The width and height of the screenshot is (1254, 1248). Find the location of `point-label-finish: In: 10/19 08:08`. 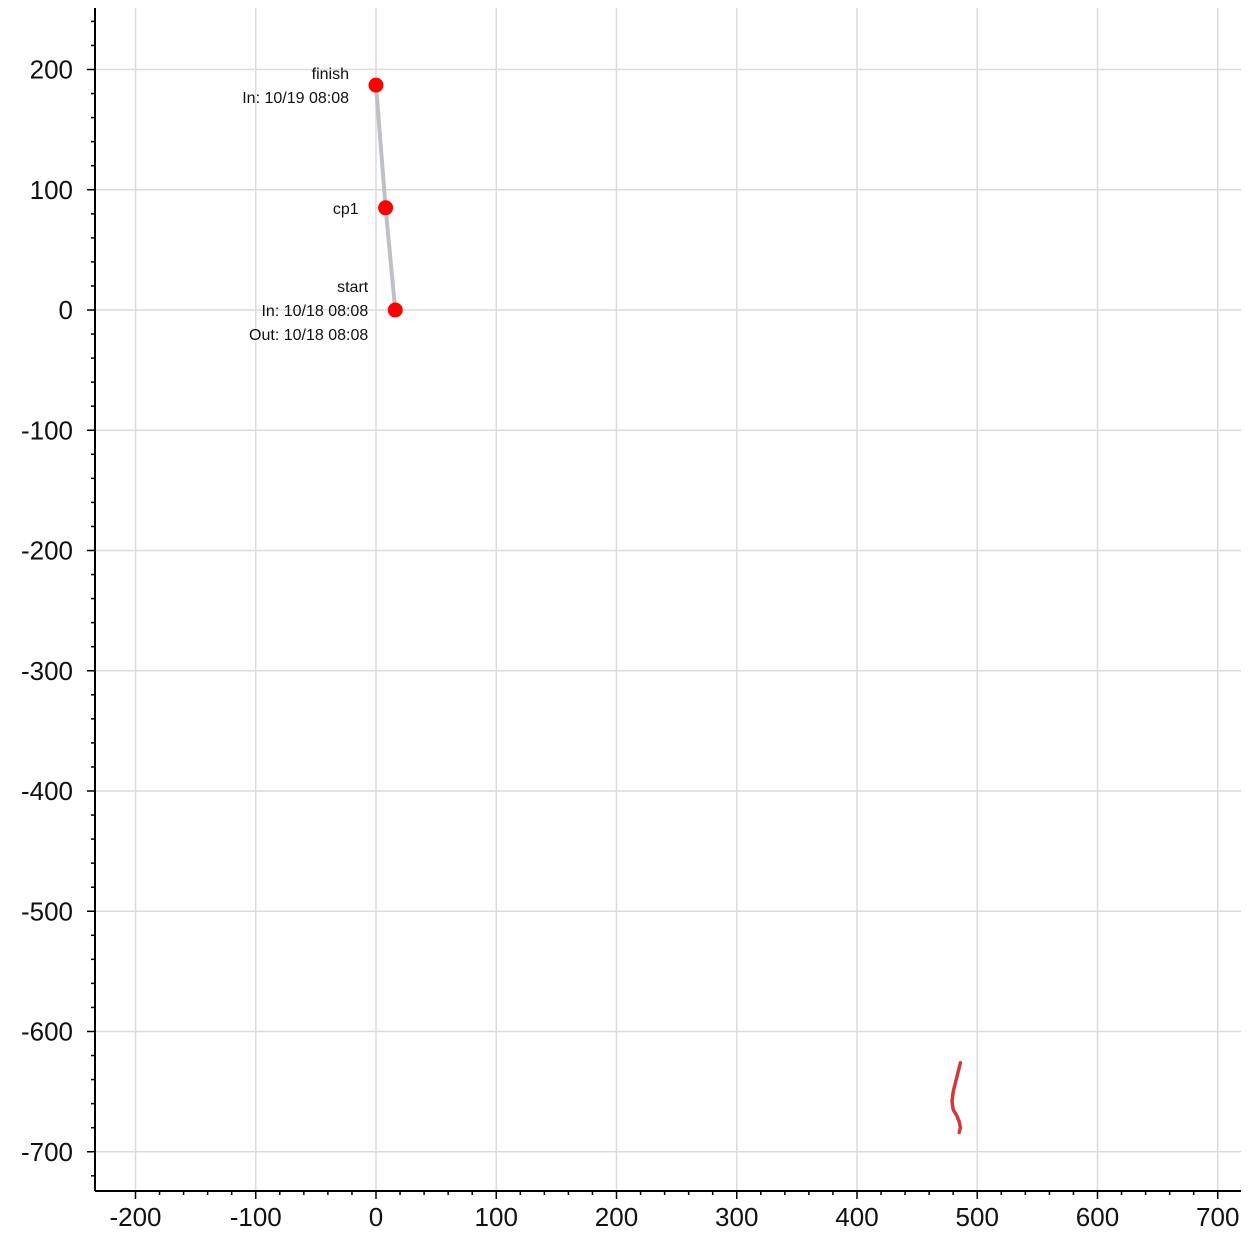

point-label-finish: In: 10/19 08:08 is located at coordinates (295, 98).